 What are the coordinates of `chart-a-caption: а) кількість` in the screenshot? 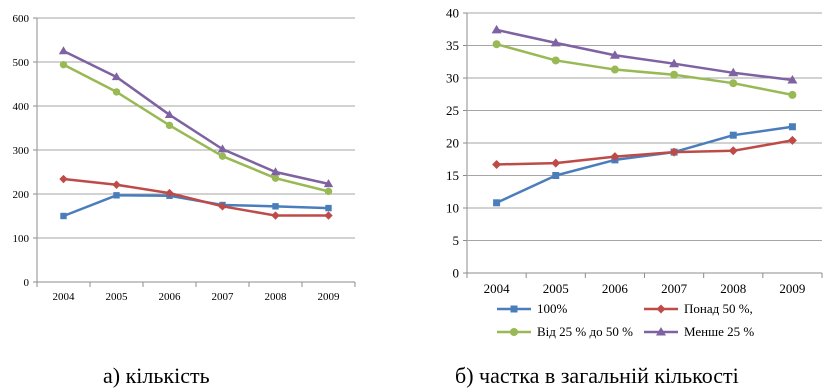 It's located at (156, 375).